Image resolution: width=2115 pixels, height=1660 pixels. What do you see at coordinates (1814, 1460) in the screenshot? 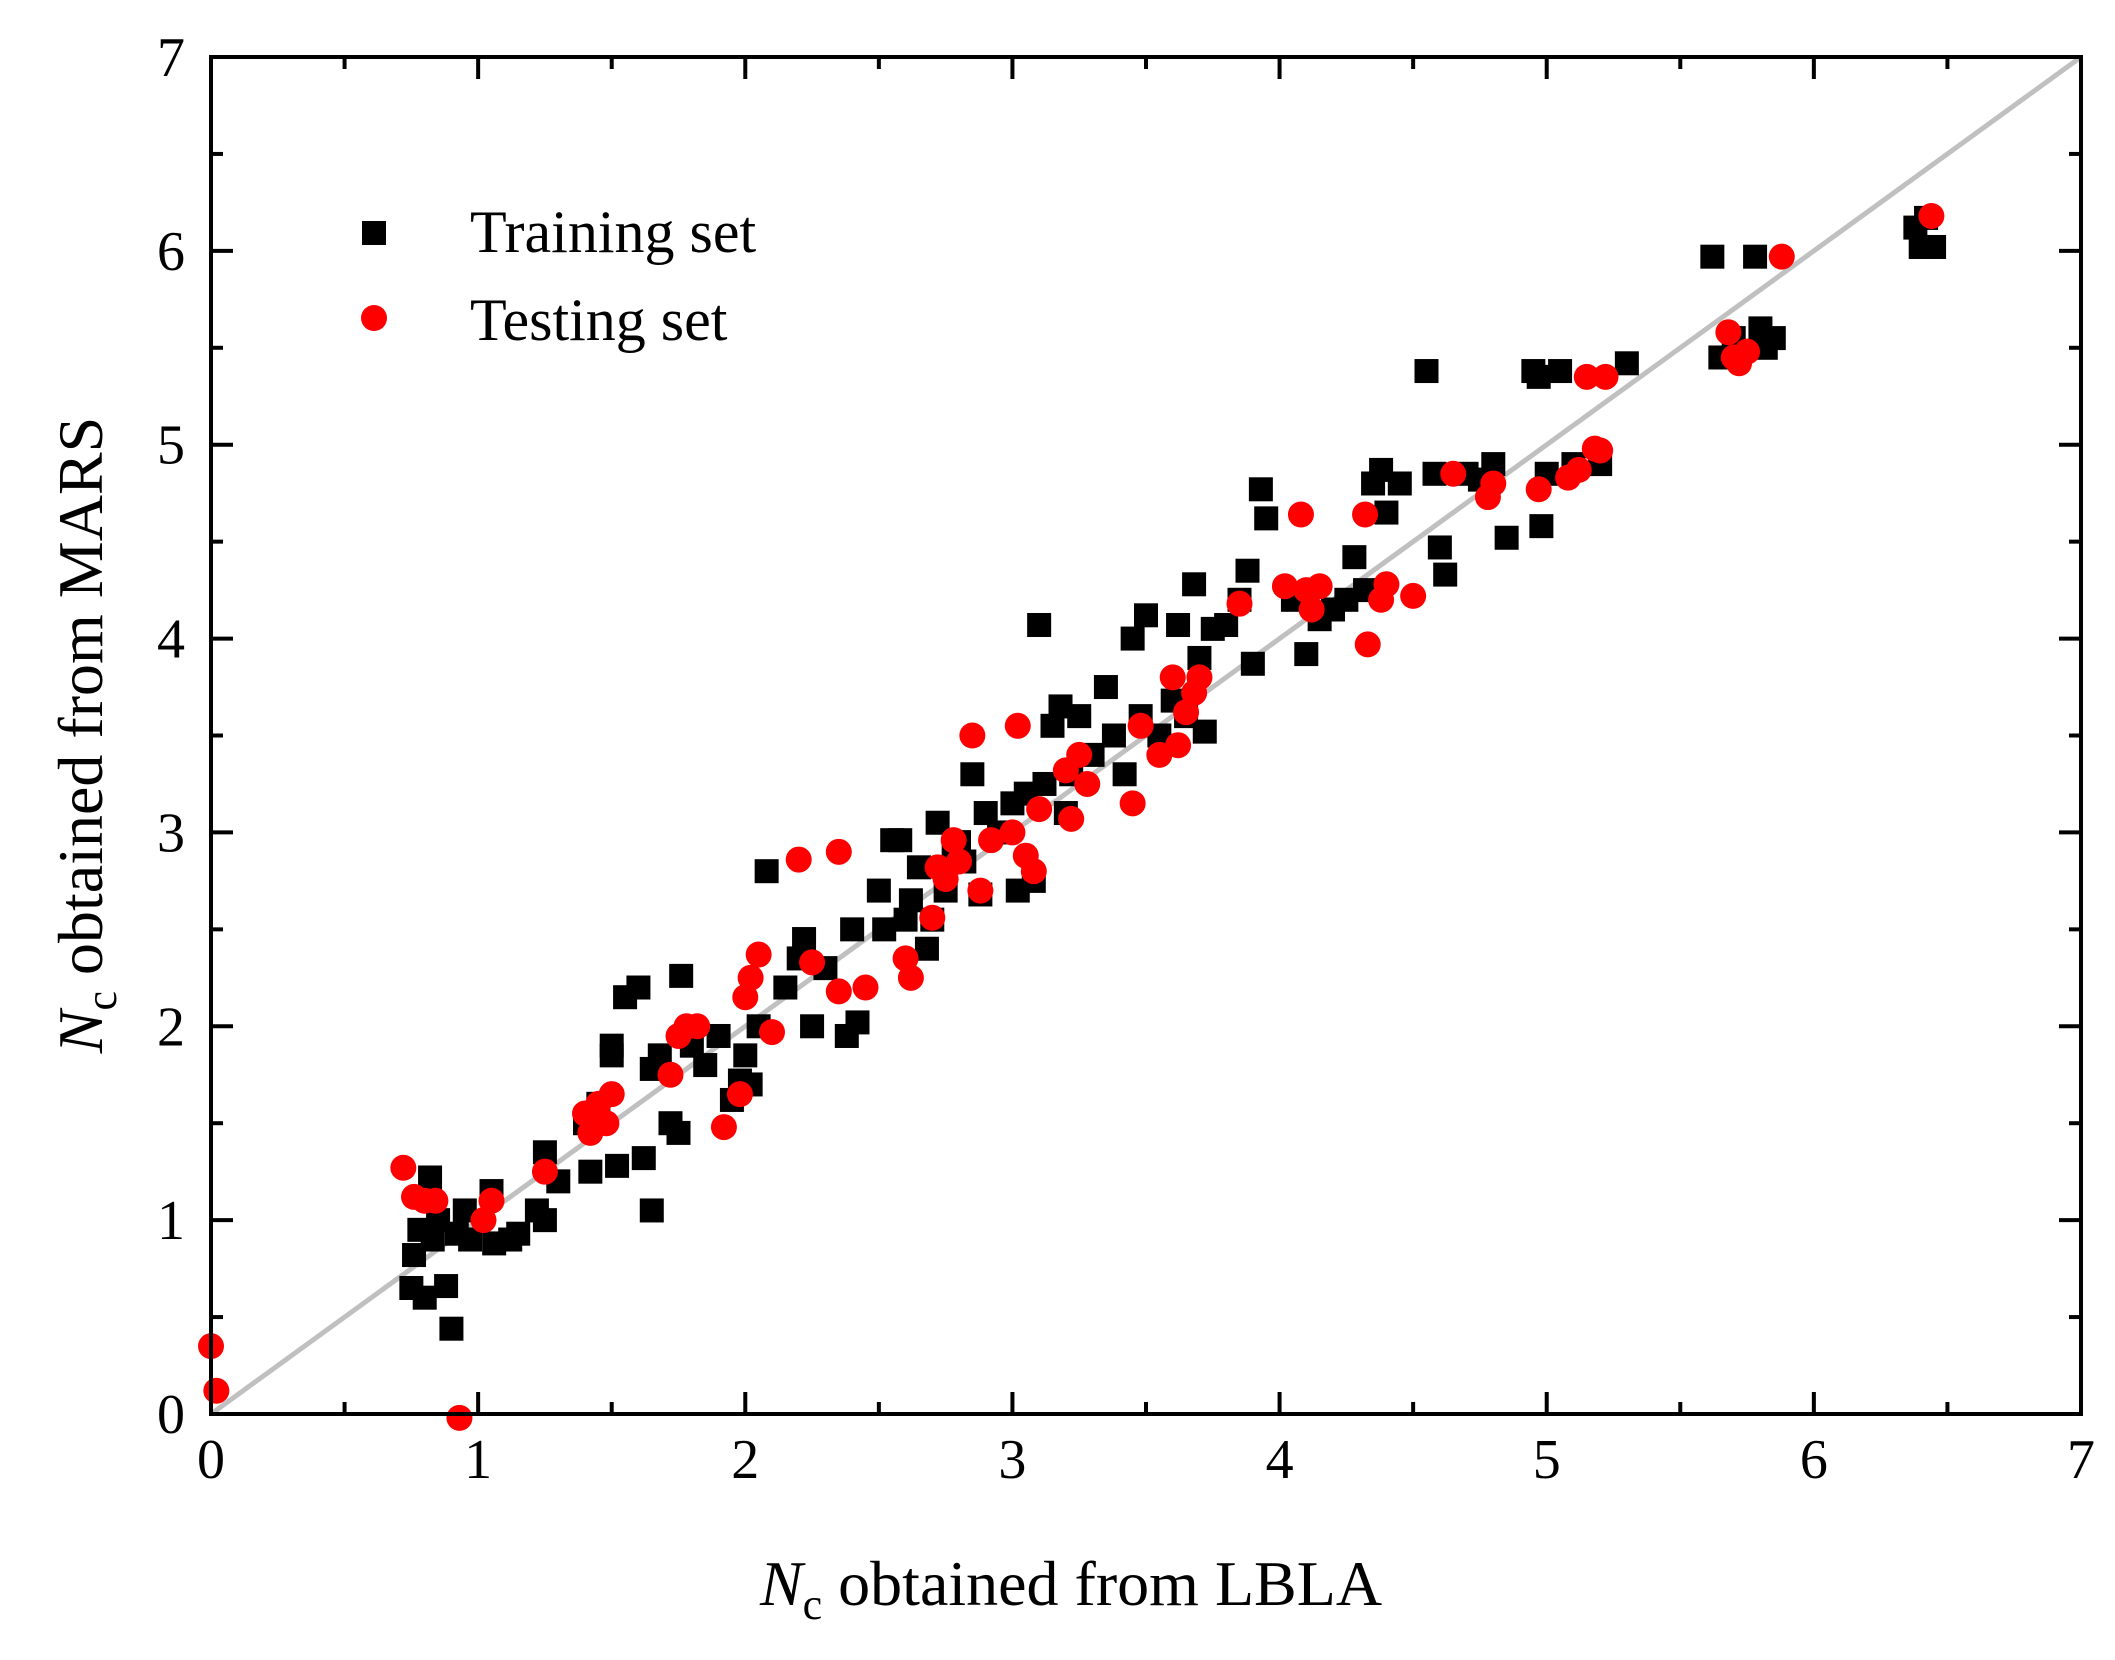
I see `x-tick-label: 6` at bounding box center [1814, 1460].